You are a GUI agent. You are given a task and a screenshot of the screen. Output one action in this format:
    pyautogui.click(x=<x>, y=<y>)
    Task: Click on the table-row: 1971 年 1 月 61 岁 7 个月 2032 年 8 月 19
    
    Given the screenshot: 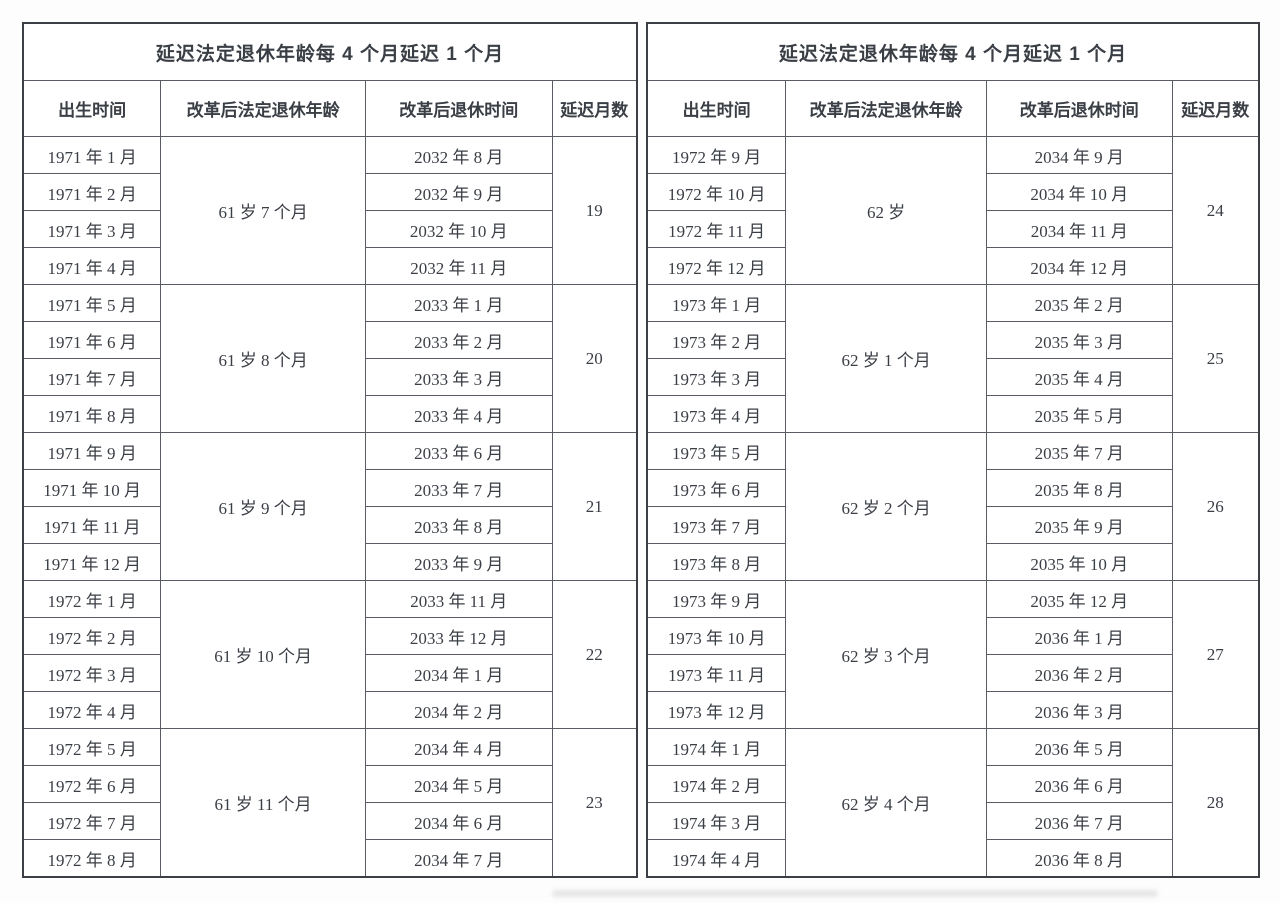 What is the action you would take?
    pyautogui.click(x=330, y=210)
    